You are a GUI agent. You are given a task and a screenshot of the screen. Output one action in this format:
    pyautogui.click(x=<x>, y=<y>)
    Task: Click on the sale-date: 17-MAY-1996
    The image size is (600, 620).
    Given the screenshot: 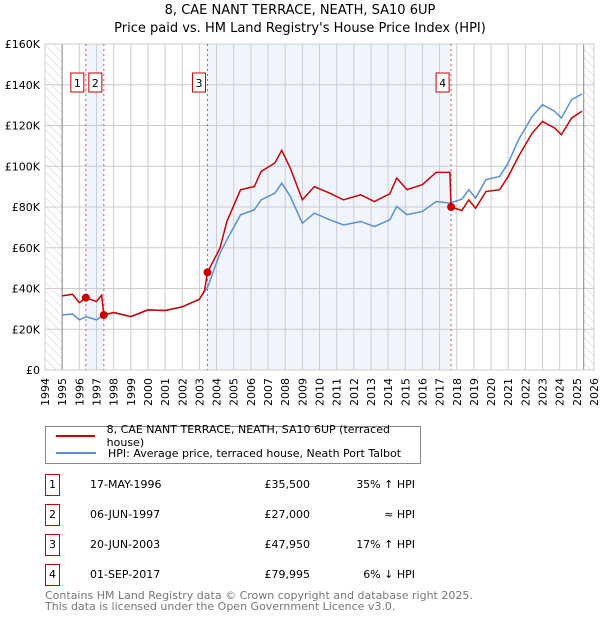 What is the action you would take?
    pyautogui.click(x=126, y=484)
    